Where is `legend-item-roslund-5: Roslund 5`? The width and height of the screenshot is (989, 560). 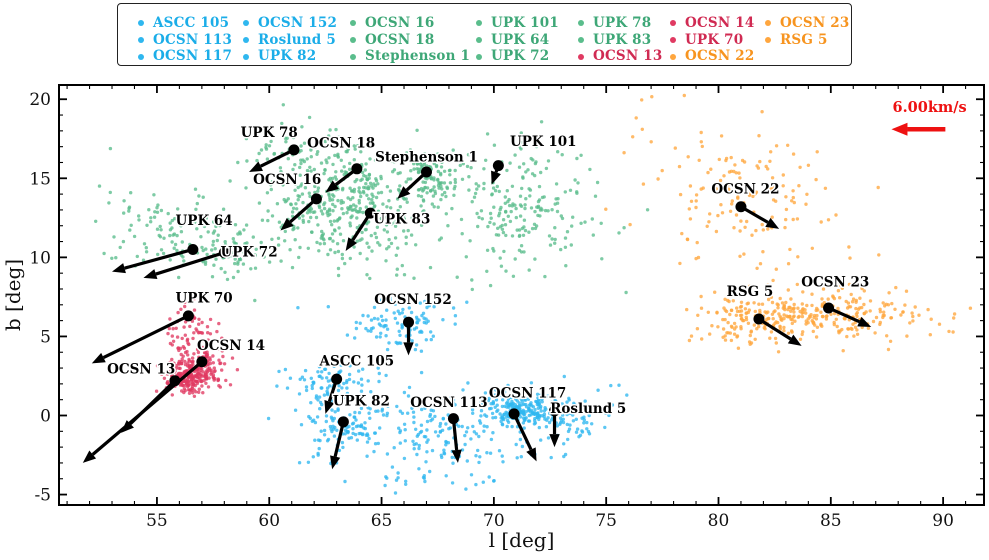
legend-item-roslund-5: Roslund 5 is located at coordinates (289, 40).